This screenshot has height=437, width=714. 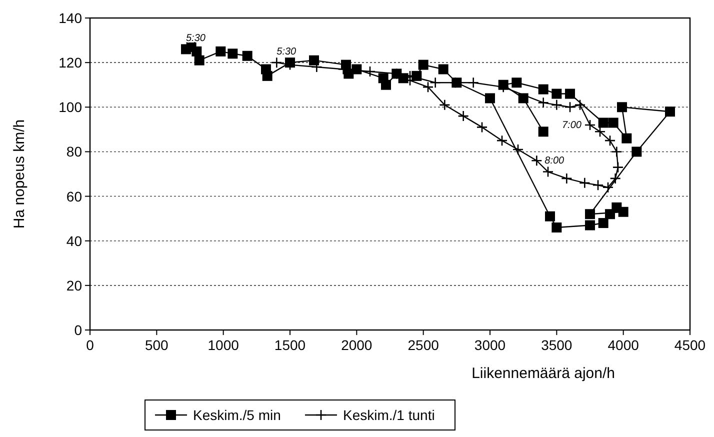 I want to click on x-tick-label: 500, so click(x=156, y=345).